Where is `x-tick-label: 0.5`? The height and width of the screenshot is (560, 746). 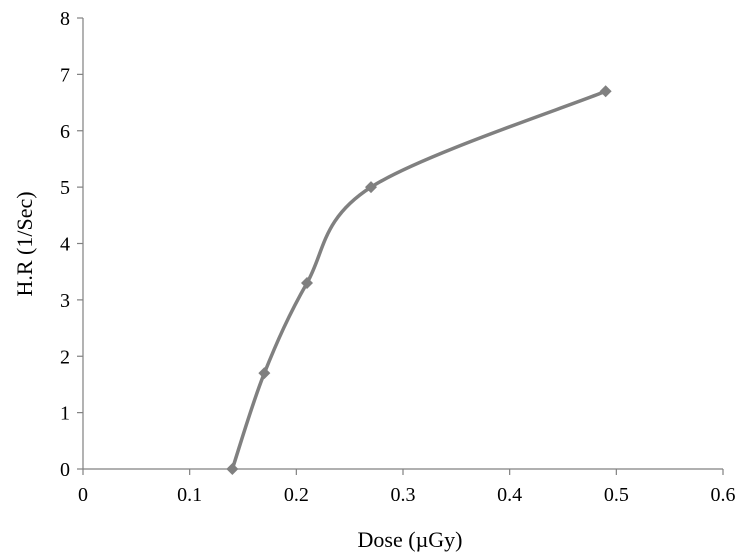
x-tick-label: 0.5 is located at coordinates (616, 495).